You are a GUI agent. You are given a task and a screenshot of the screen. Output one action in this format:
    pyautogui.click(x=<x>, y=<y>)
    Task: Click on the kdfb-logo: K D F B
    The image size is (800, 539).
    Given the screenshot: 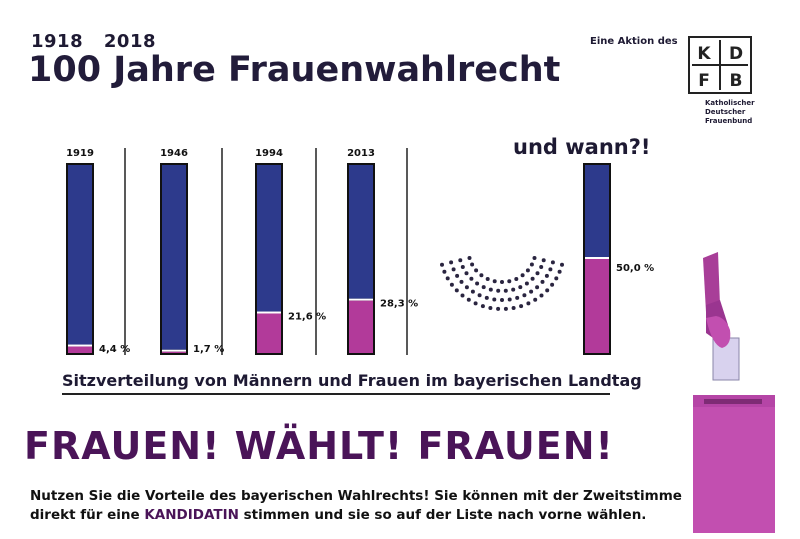 What is the action you would take?
    pyautogui.click(x=720, y=65)
    